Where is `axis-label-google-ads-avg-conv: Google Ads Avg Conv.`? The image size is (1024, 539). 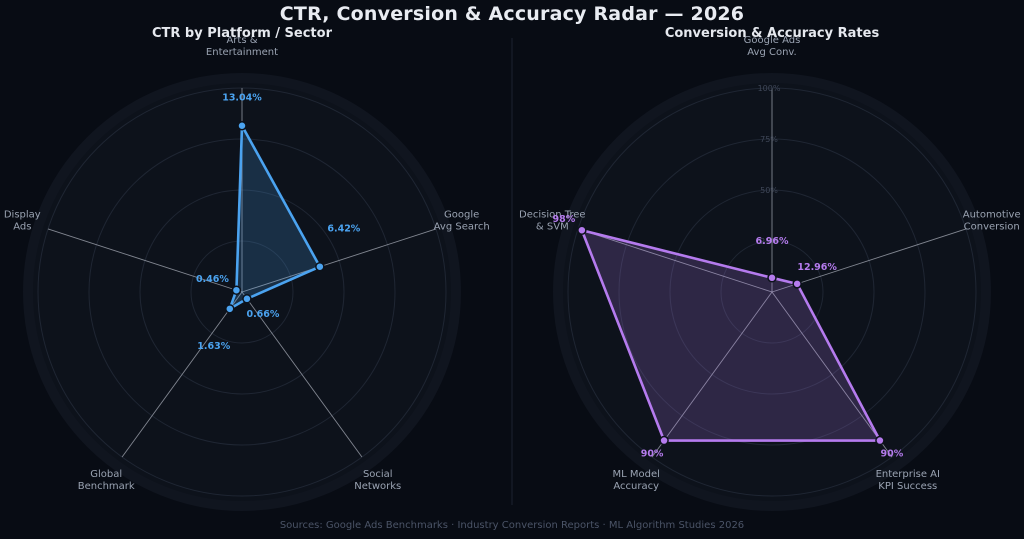 axis-label-google-ads-avg-conv: Google Ads Avg Conv. is located at coordinates (772, 46).